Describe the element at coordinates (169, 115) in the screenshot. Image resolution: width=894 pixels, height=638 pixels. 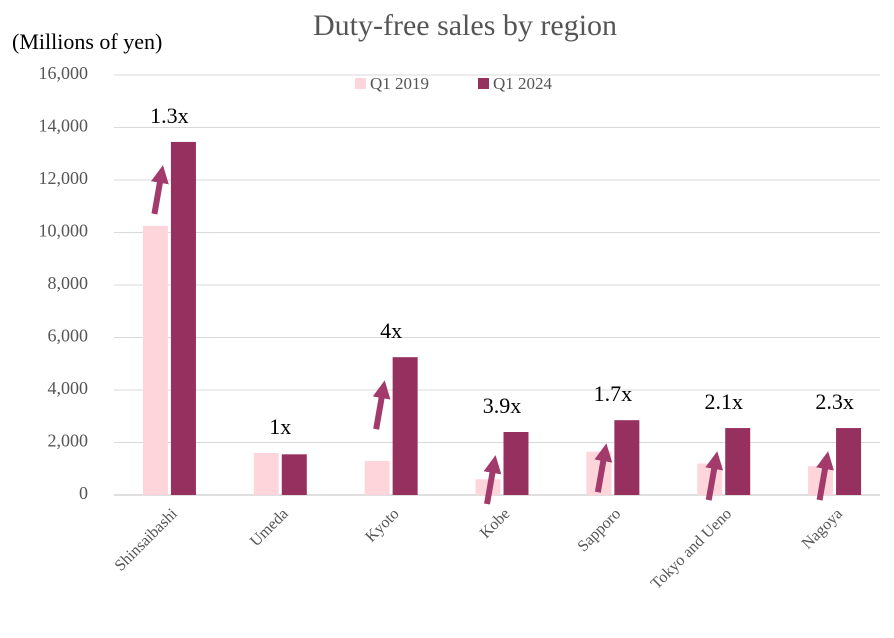
I see `ratio-annotation: 1.3x` at that location.